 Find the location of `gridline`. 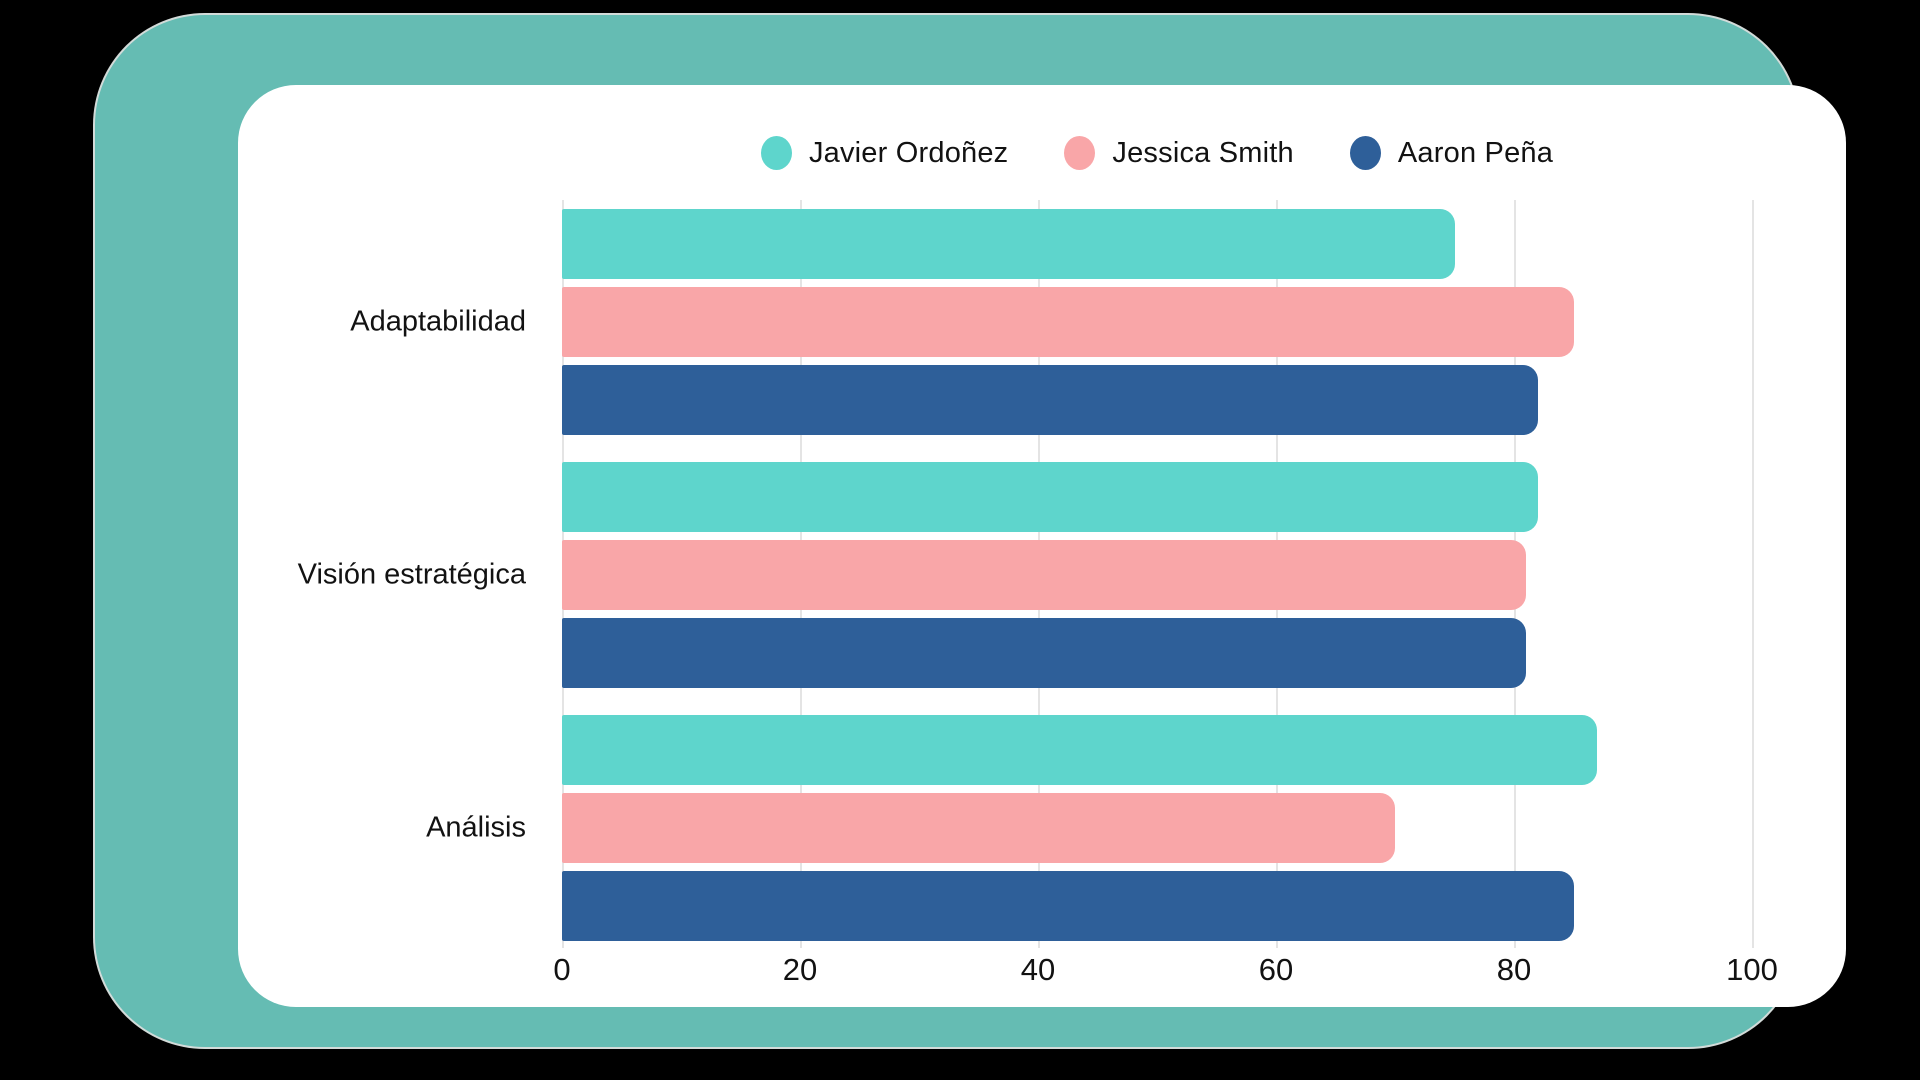

gridline is located at coordinates (1753, 574).